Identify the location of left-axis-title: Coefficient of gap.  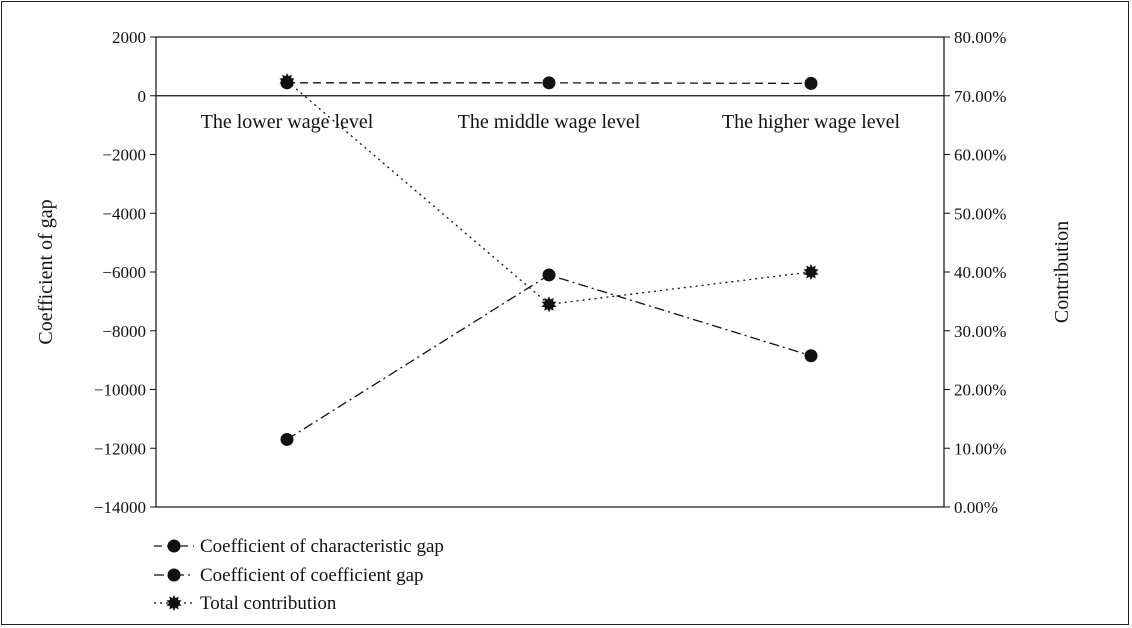
(46, 271).